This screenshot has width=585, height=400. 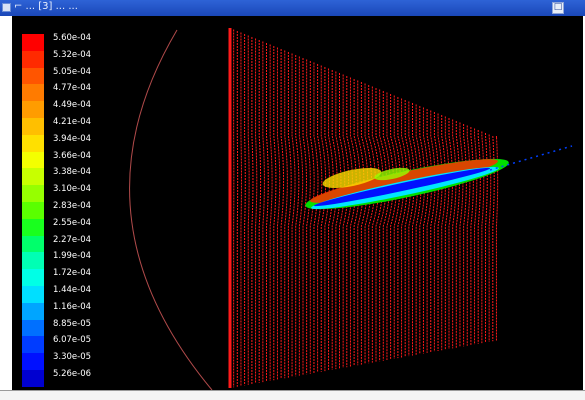 I want to click on colorbar-label: 3.66e-04, so click(x=72, y=156).